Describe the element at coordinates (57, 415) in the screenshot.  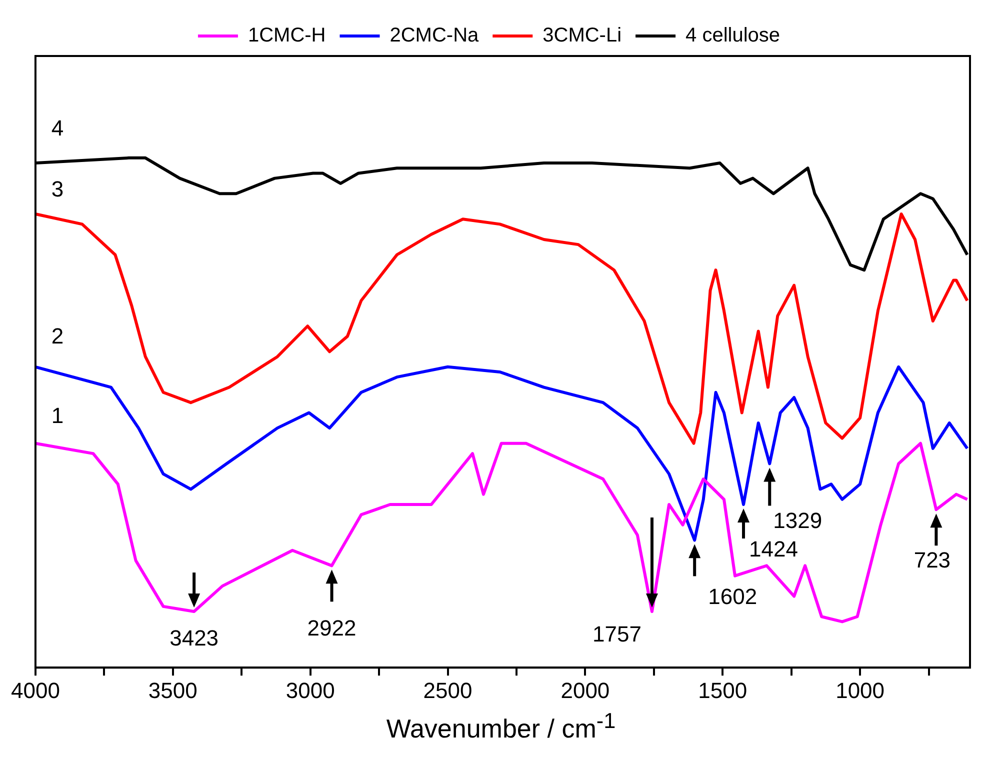
I see `annotation: 1` at that location.